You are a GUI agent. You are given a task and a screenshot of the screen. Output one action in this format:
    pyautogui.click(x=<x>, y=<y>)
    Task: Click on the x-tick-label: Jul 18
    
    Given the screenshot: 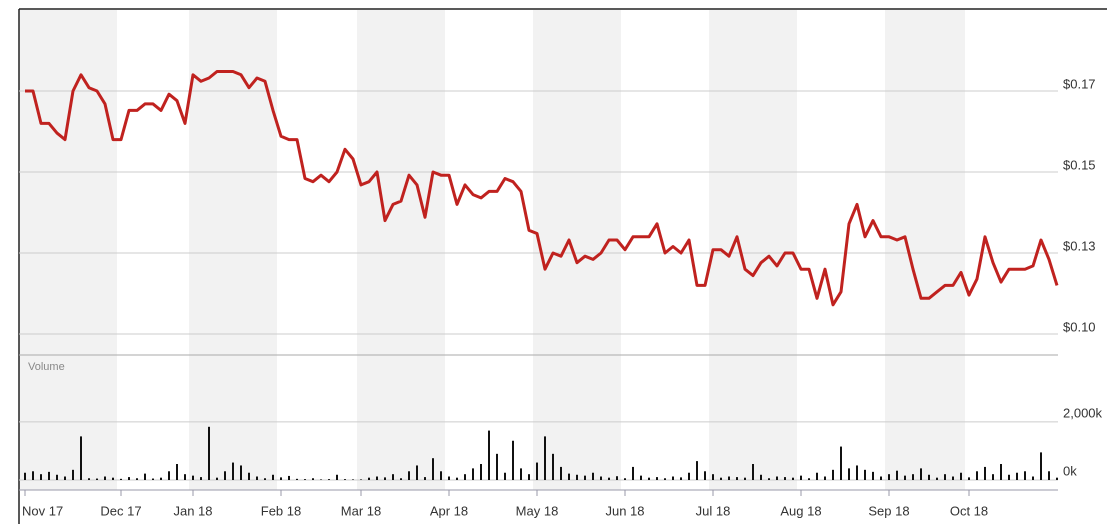 What is the action you would take?
    pyautogui.click(x=713, y=510)
    